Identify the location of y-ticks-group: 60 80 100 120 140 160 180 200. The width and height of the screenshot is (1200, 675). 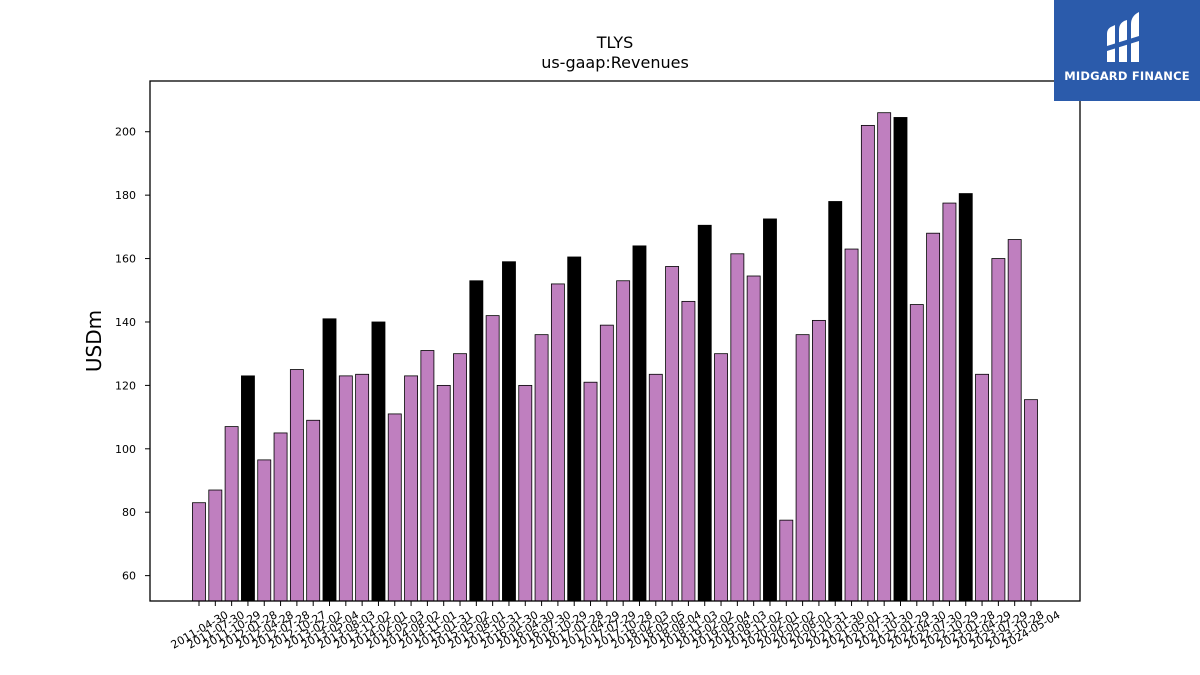
(132, 354).